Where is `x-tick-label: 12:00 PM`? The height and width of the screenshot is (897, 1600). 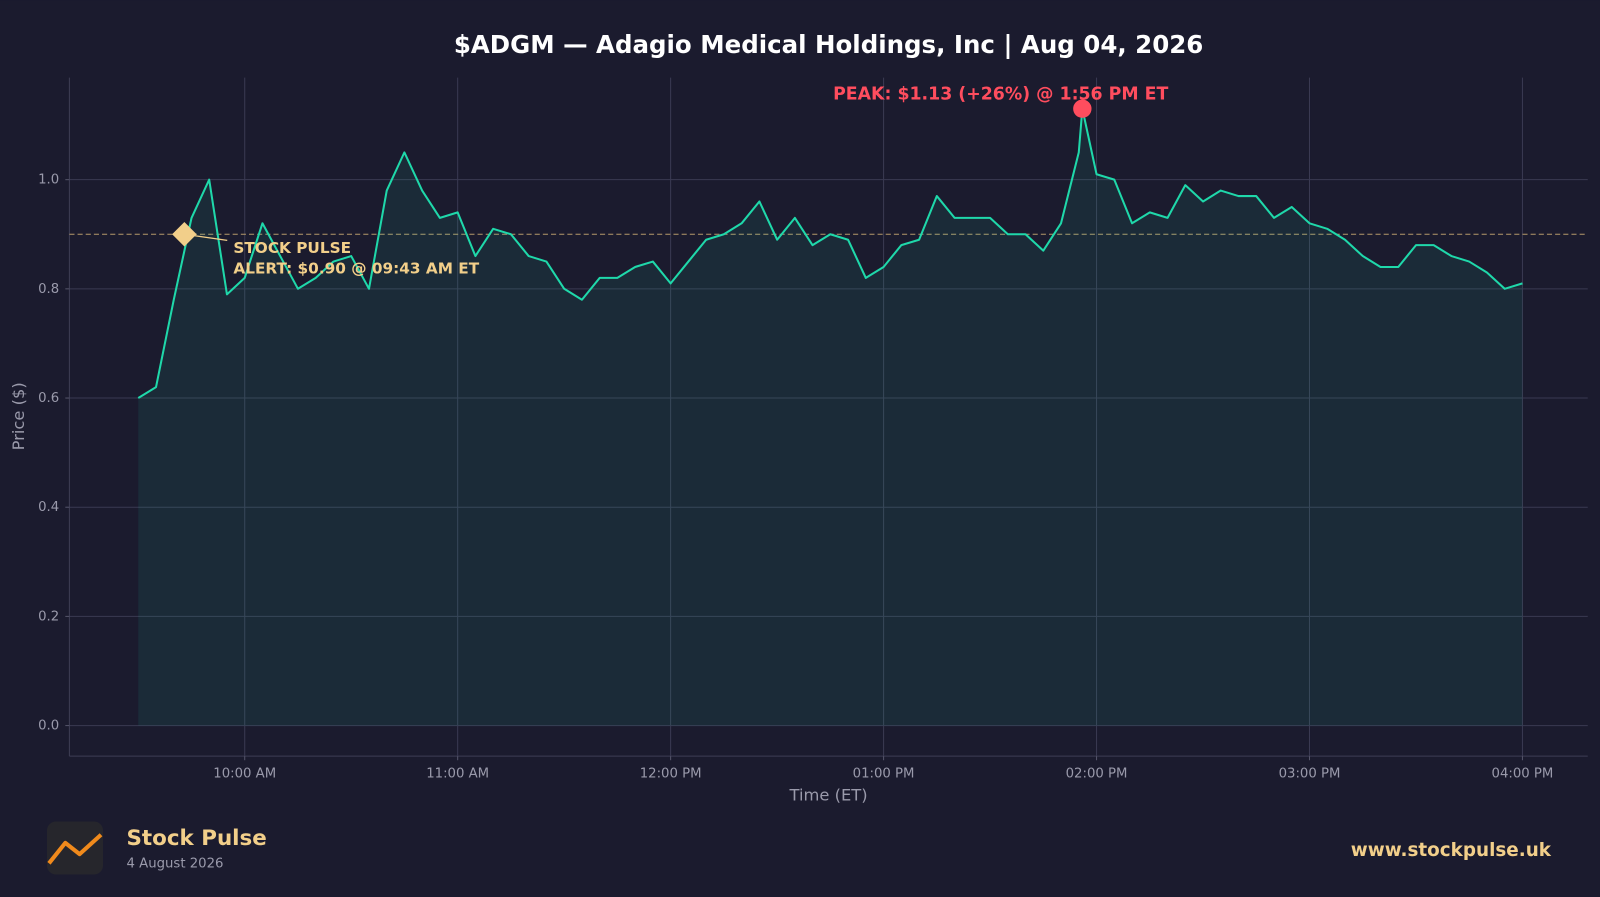 x-tick-label: 12:00 PM is located at coordinates (671, 774).